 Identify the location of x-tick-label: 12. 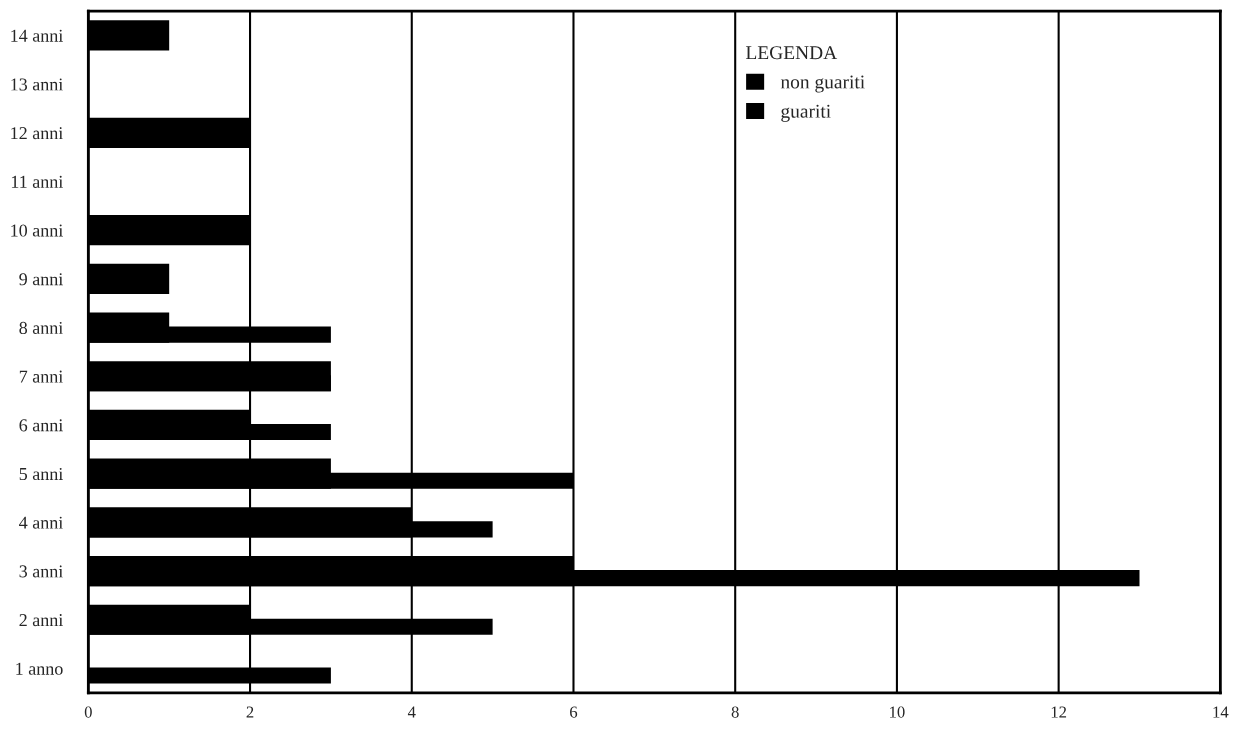
(1059, 712).